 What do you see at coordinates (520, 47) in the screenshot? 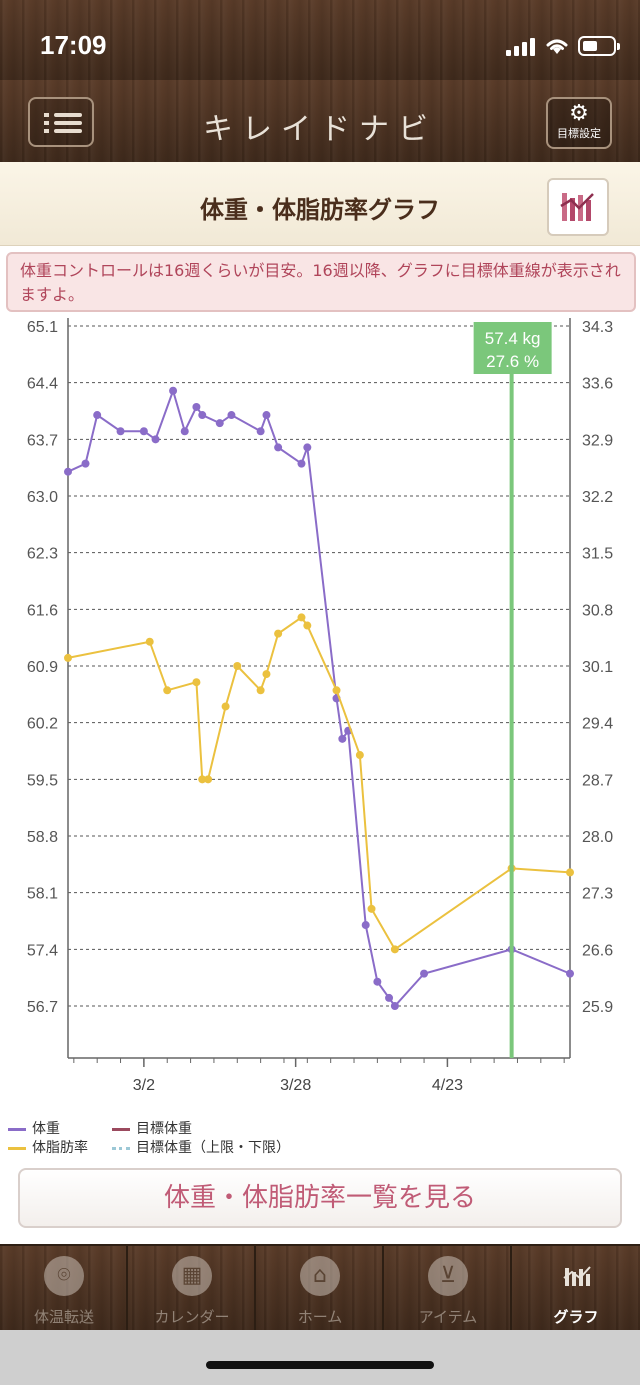
I see `cell-signal-icon` at bounding box center [520, 47].